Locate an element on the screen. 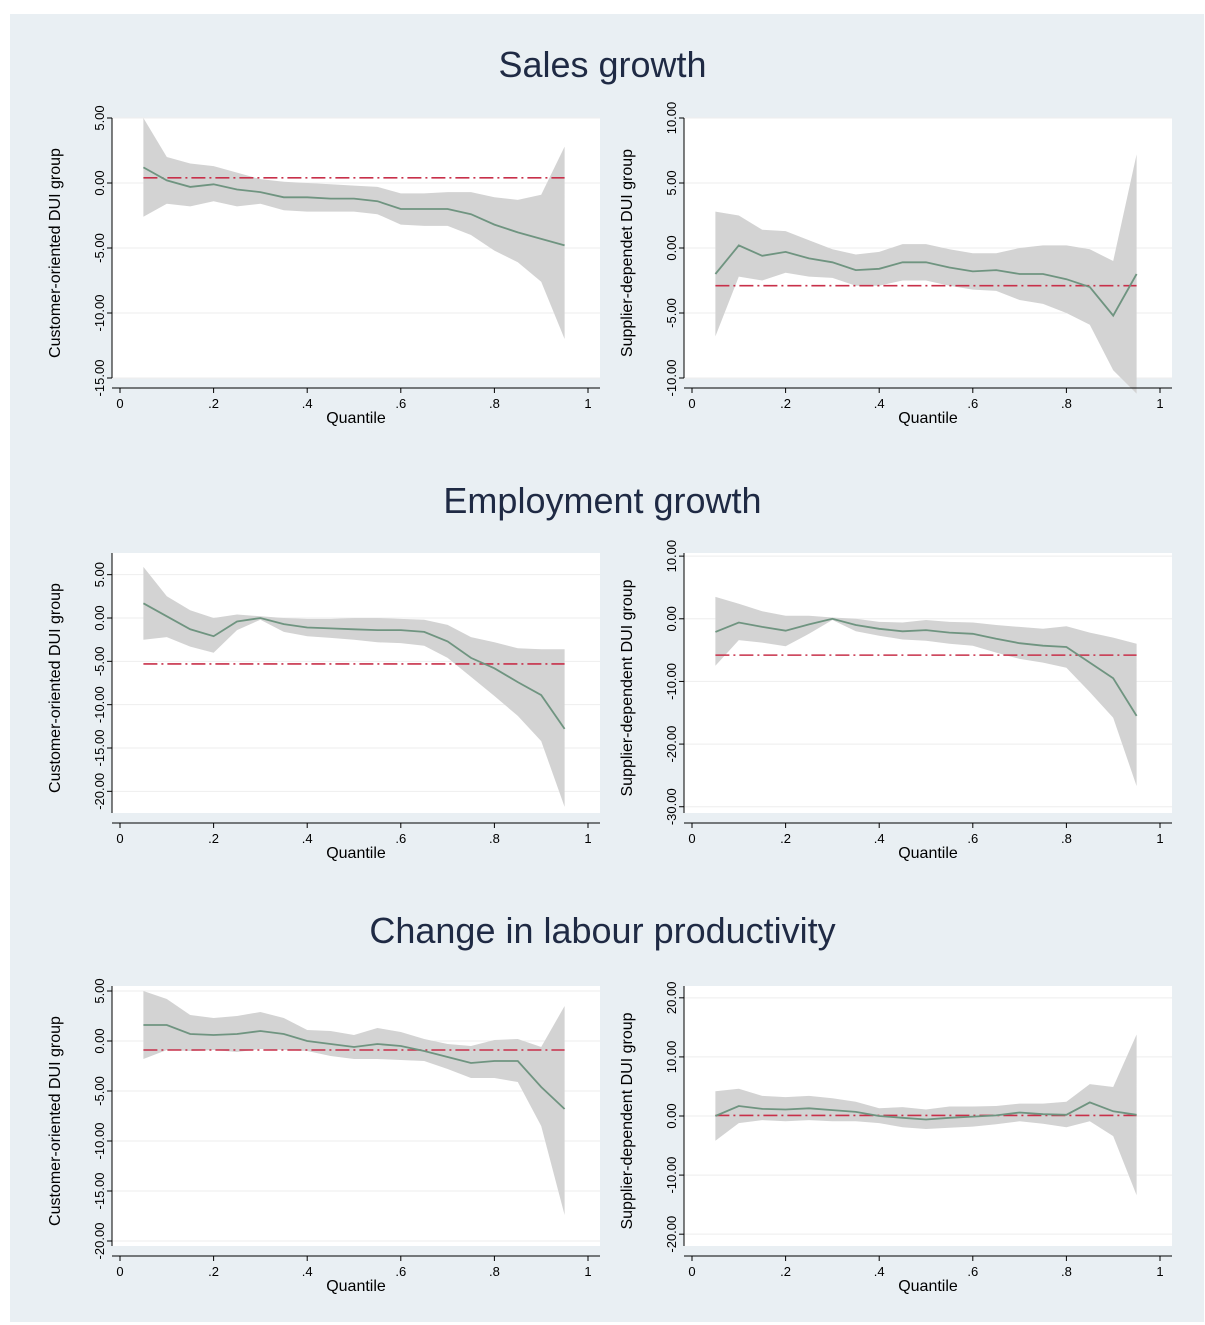  y-axis-label: Supplier-dependet DUI group is located at coordinates (627, 253).